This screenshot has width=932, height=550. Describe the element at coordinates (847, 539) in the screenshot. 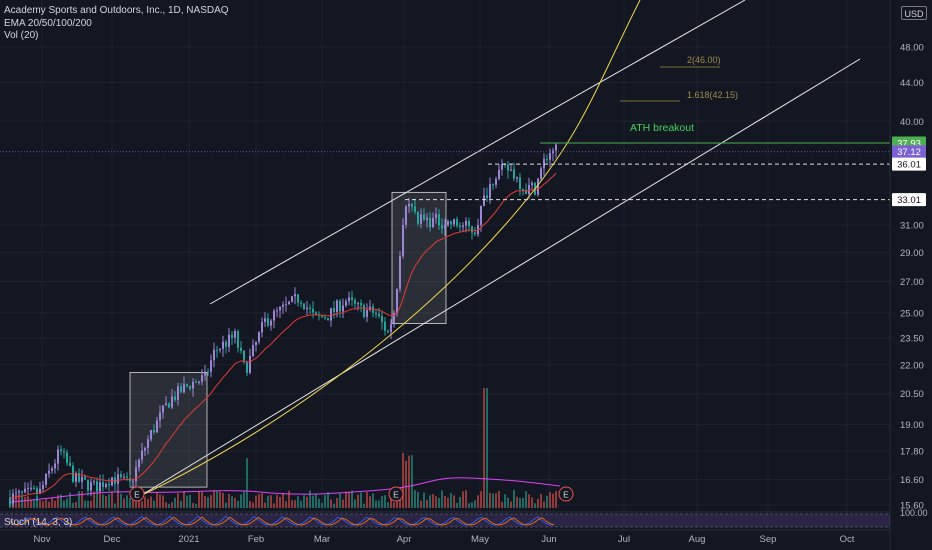

I see `time-tick-label: Oct` at that location.